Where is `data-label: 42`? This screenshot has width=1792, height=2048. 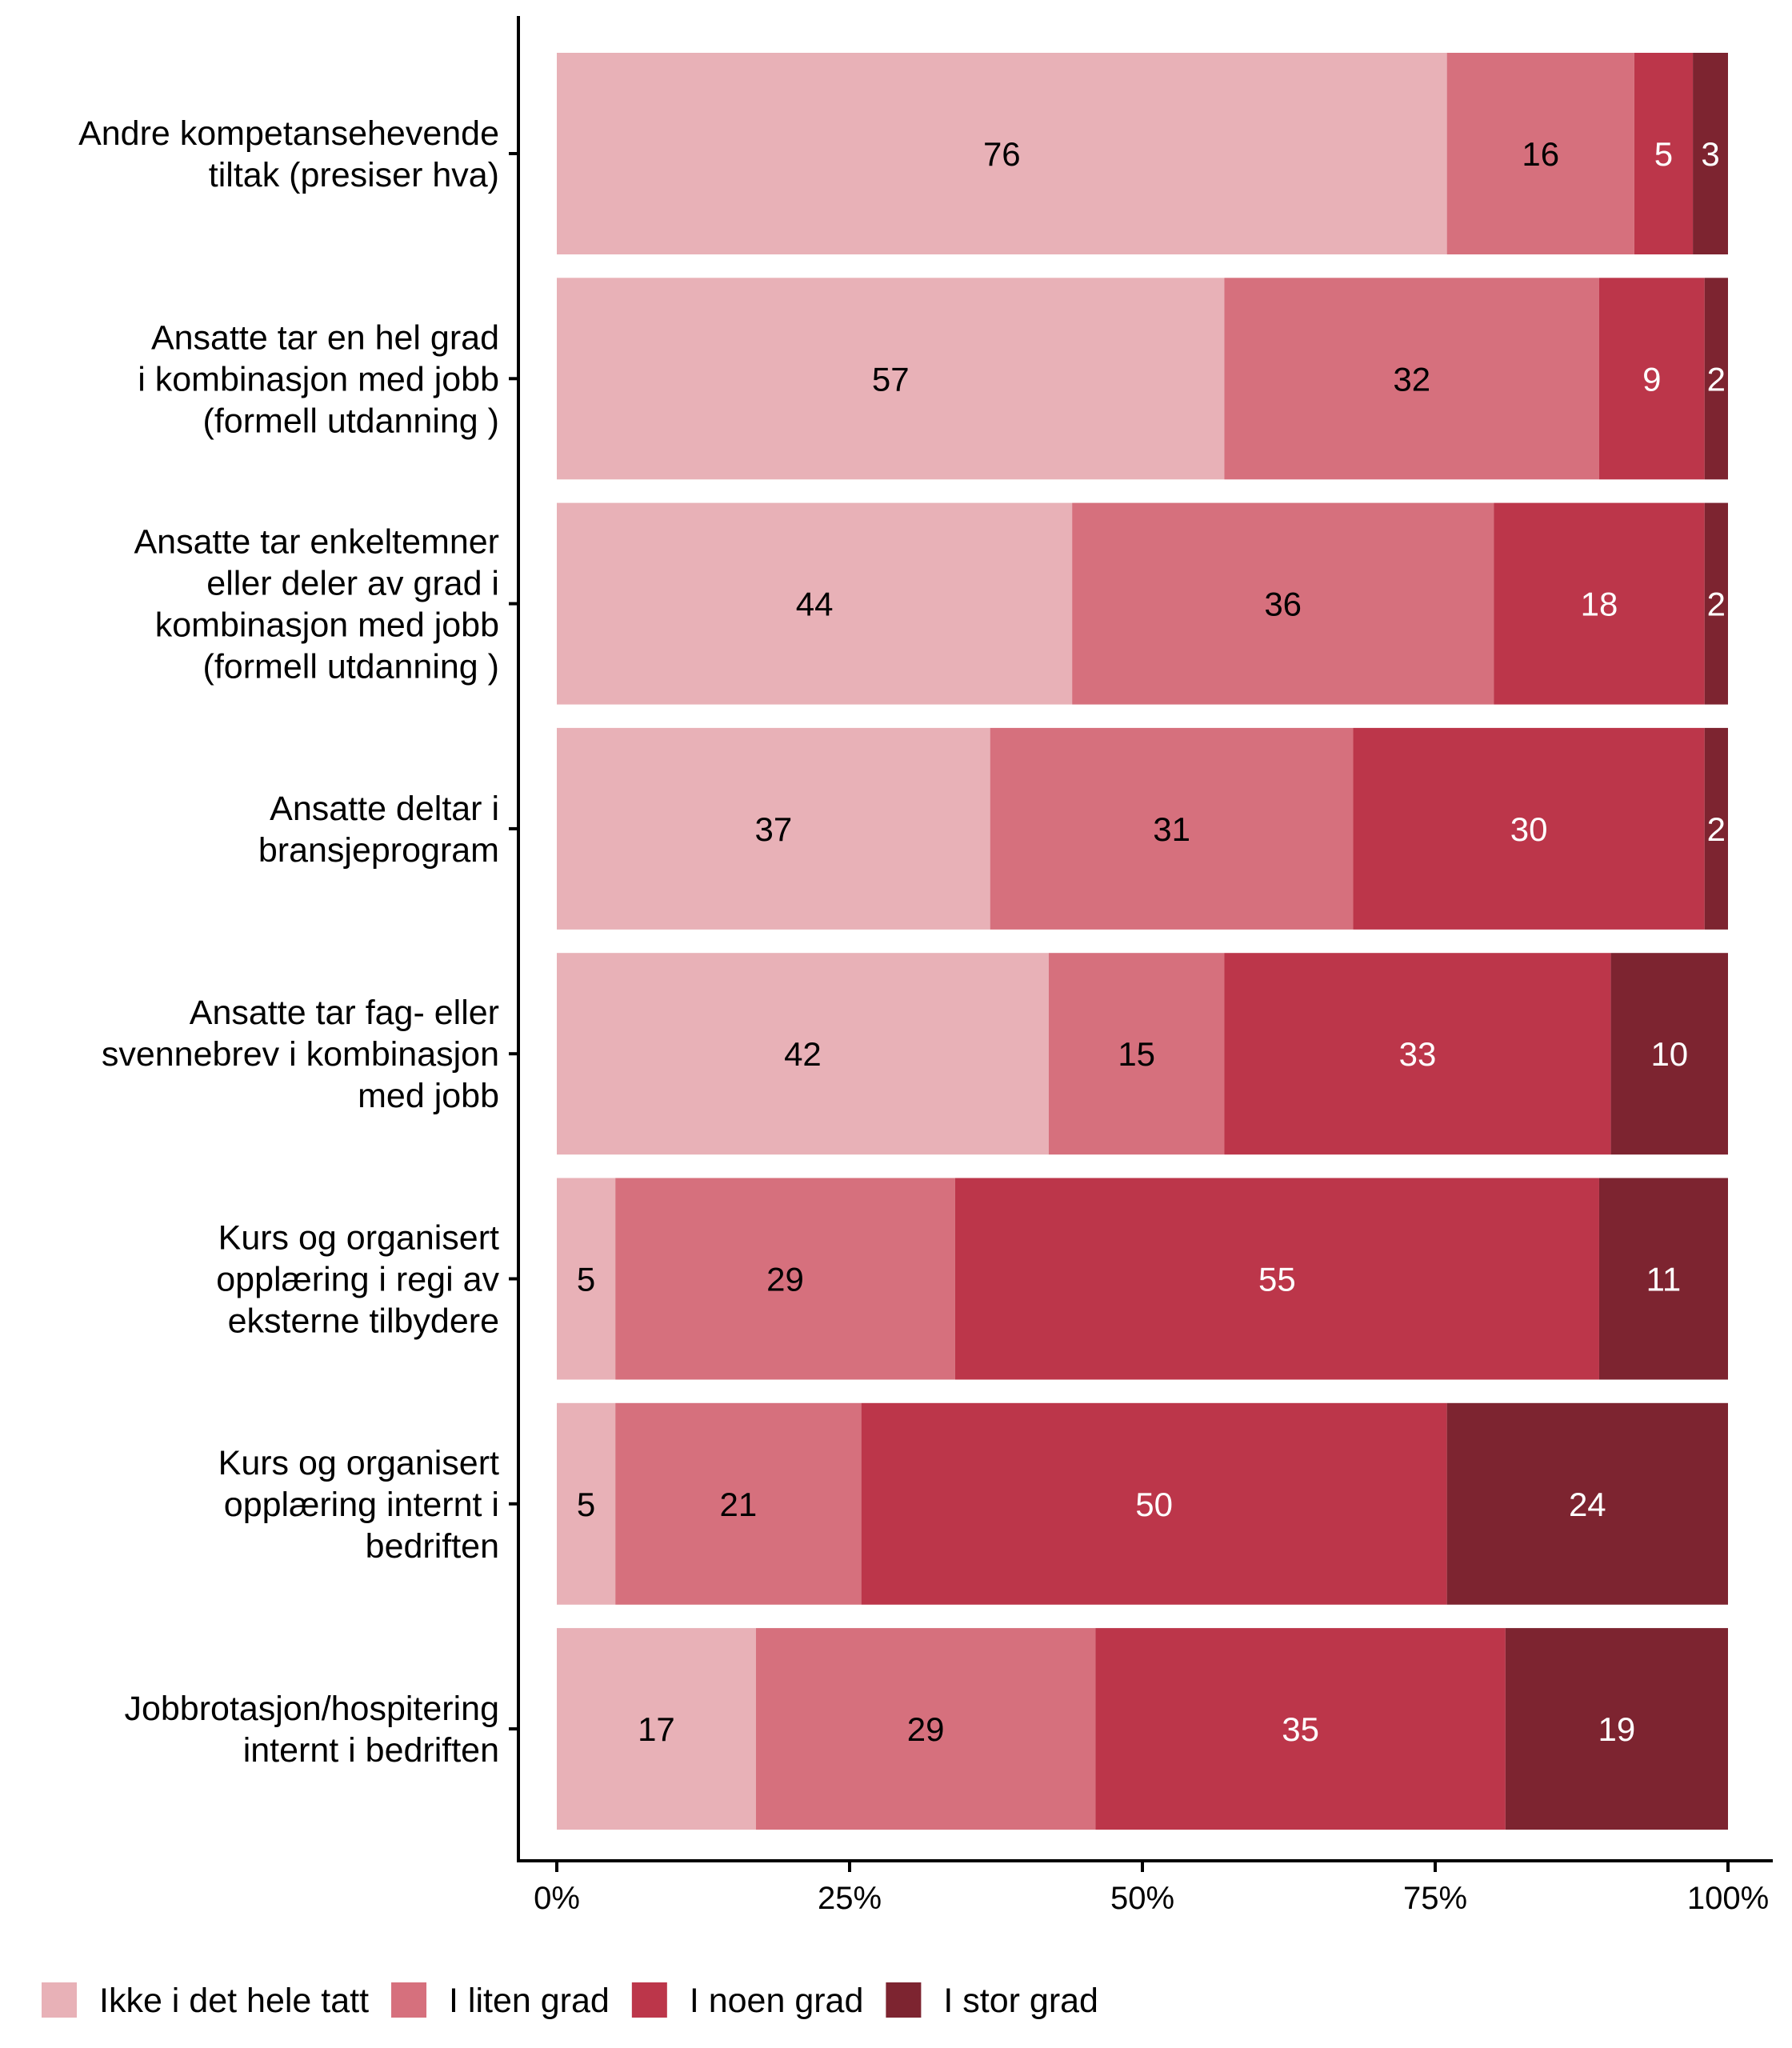 data-label: 42 is located at coordinates (803, 1054).